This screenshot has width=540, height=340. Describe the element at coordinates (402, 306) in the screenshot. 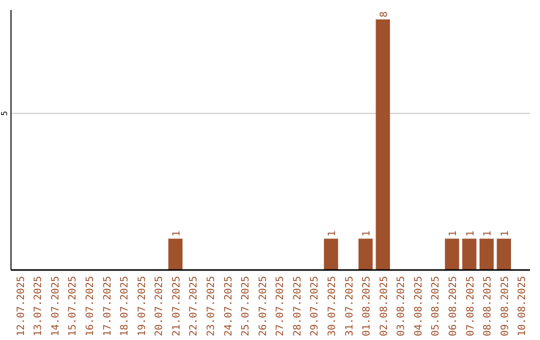

I see `x-tick-label: 03.08.2025` at that location.